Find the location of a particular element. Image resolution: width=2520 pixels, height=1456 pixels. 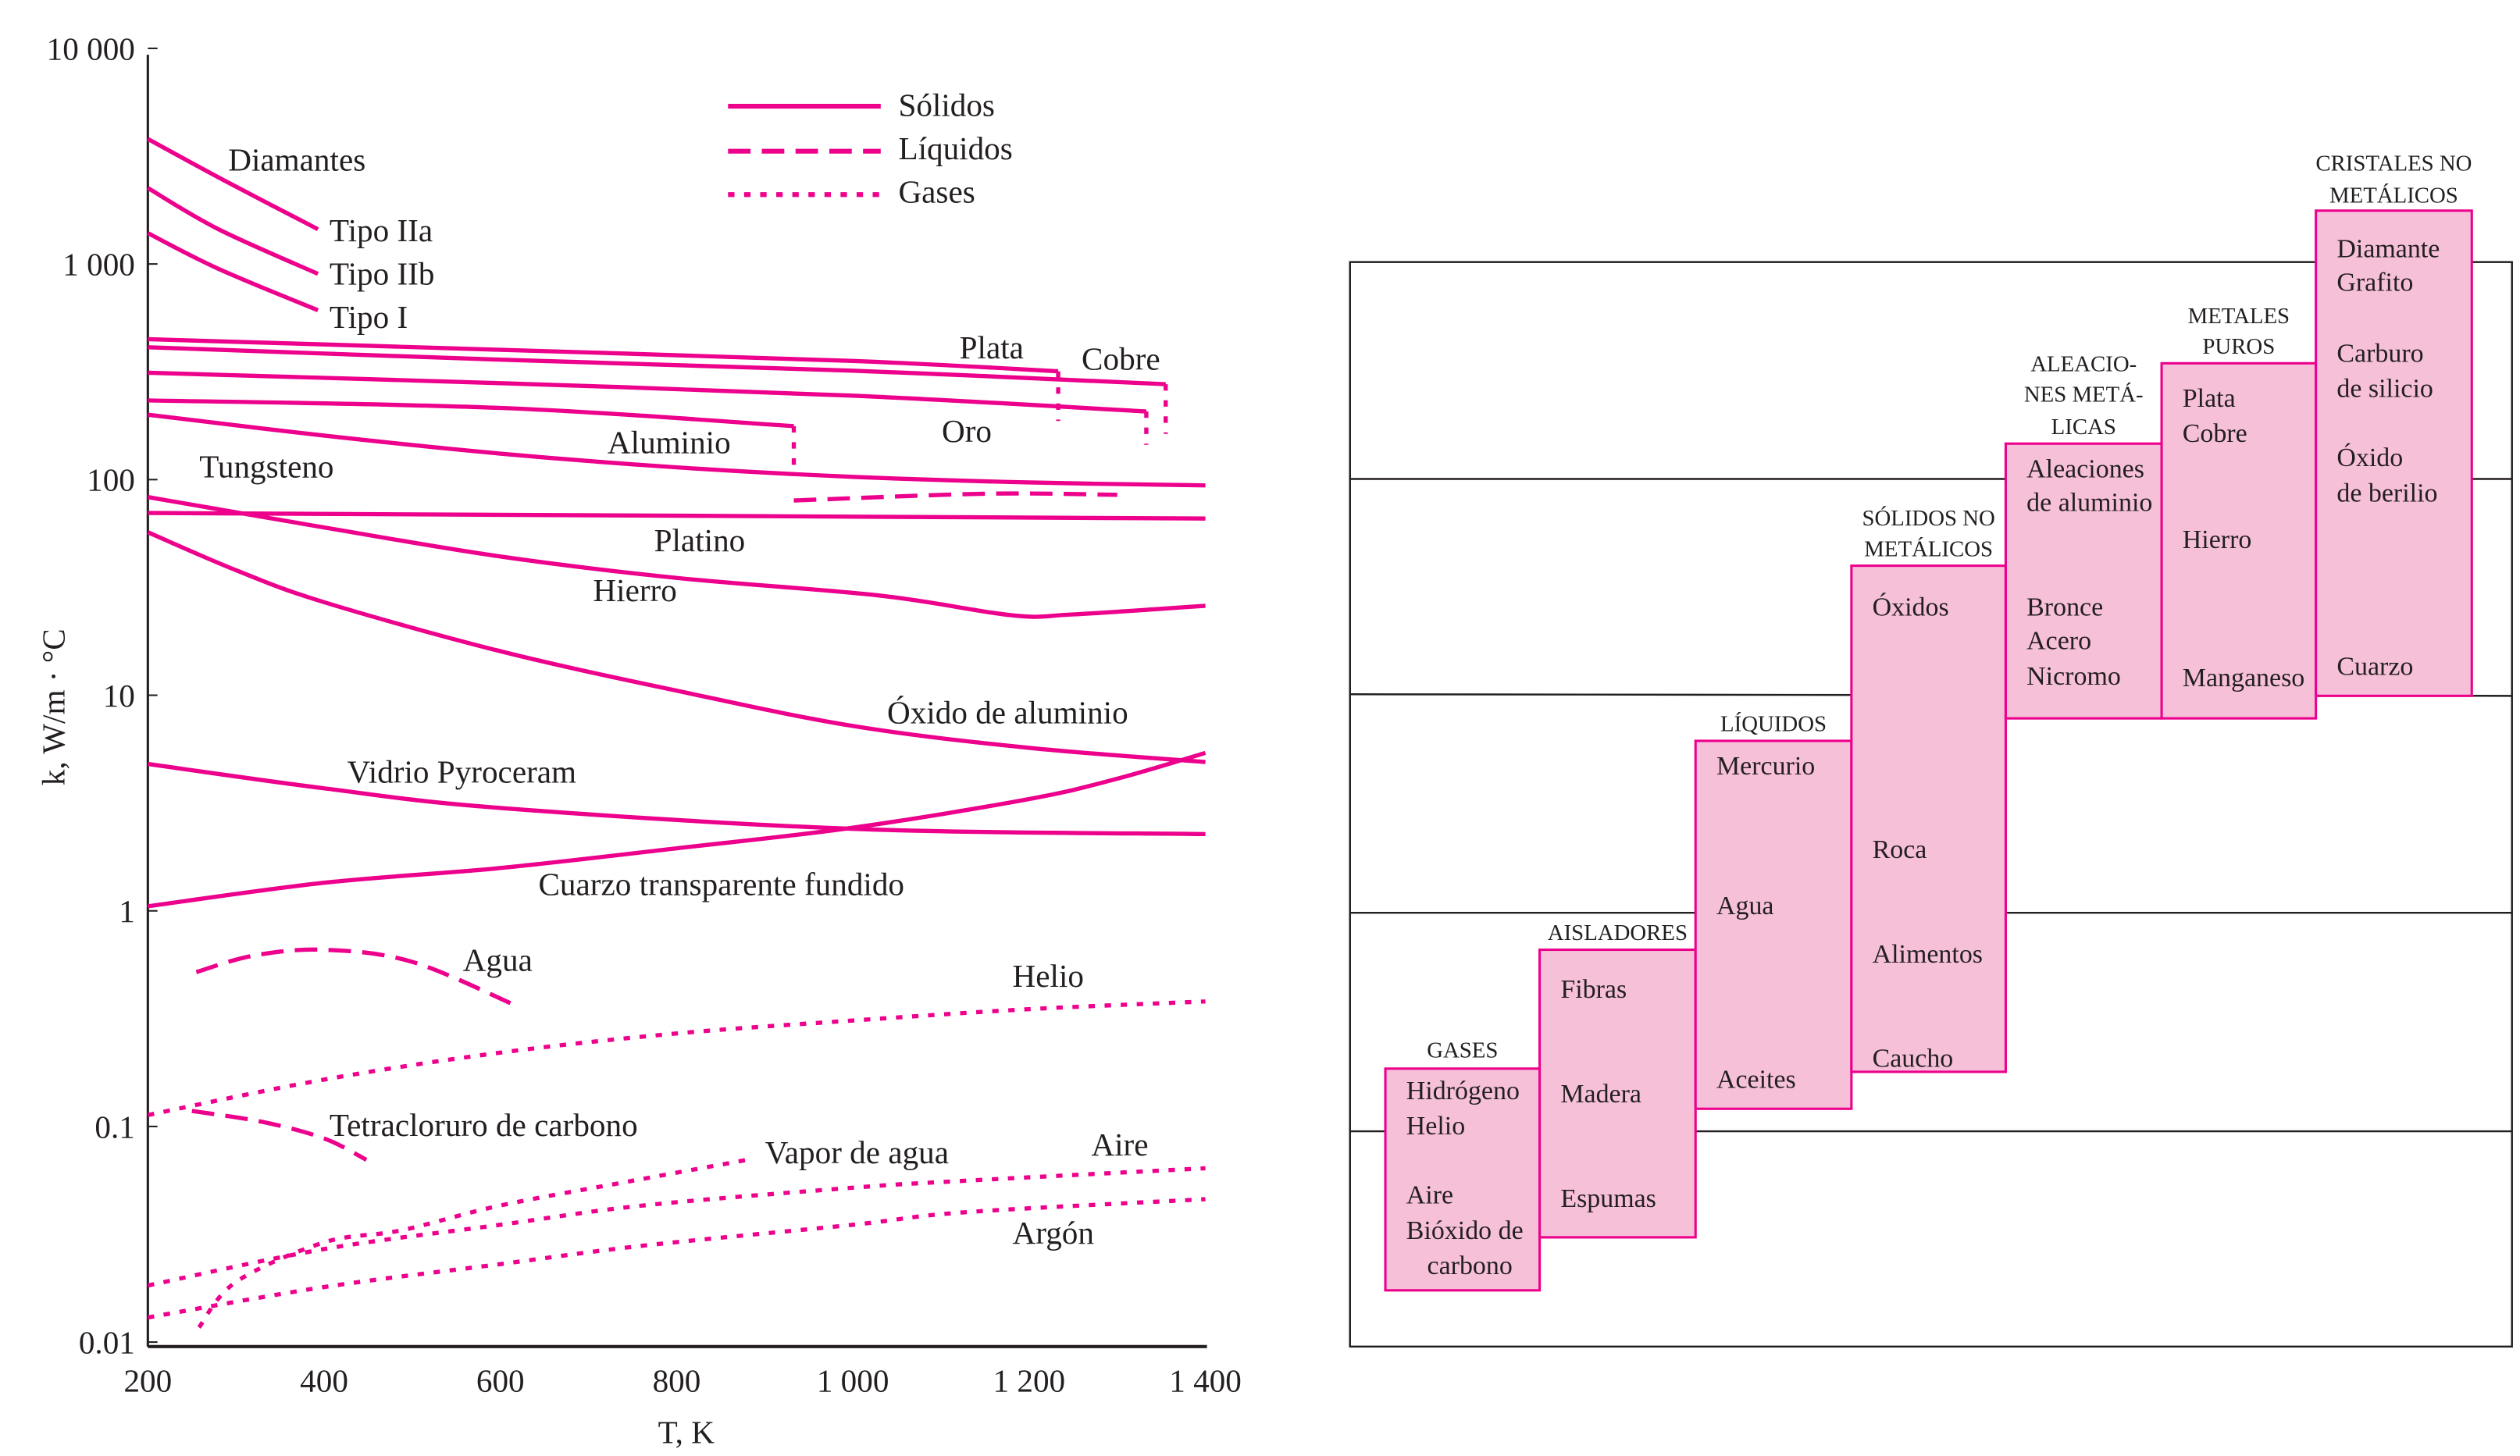

material-item: Bióxido de is located at coordinates (1465, 1230).